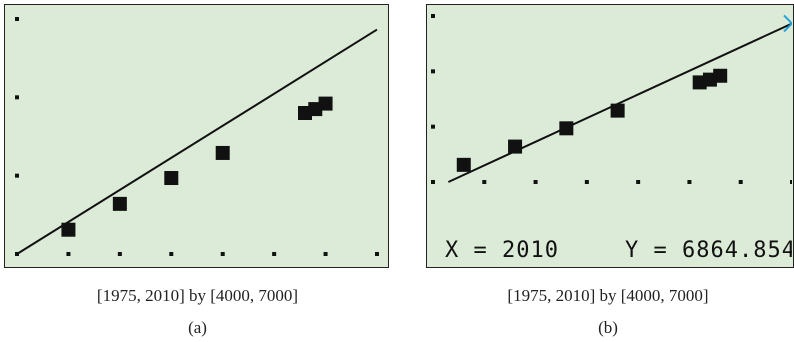  I want to click on panel-label-a: (a), so click(197, 327).